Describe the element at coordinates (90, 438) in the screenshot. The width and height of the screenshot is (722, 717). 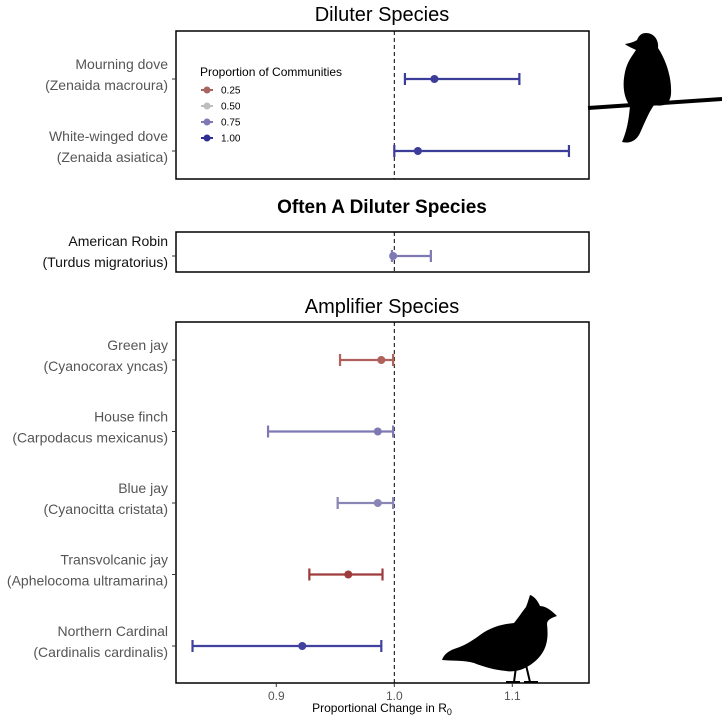
I see `species-latin-label: (Carpodacus mexicanus)` at that location.